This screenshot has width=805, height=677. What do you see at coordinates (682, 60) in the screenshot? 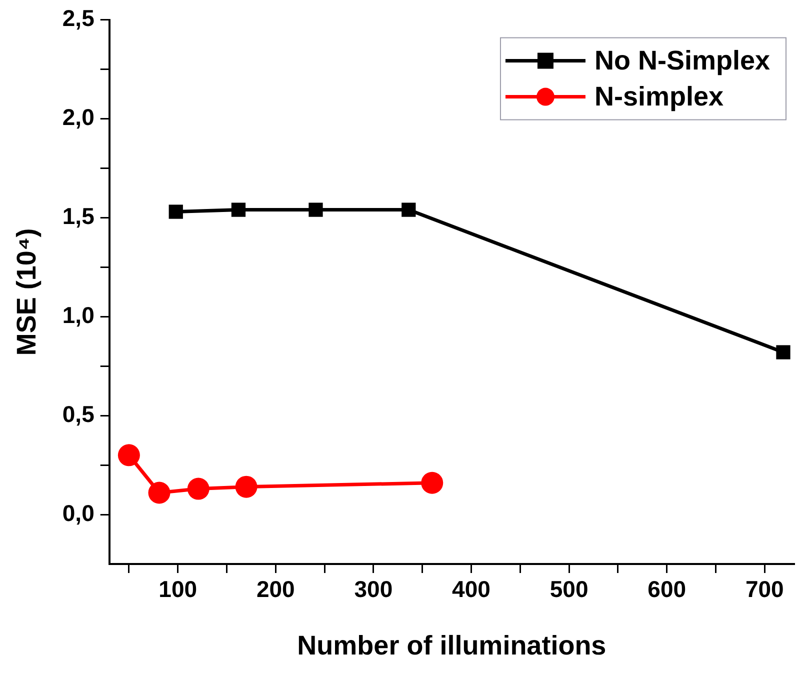
I see `legend-label: No N-Simplex` at bounding box center [682, 60].